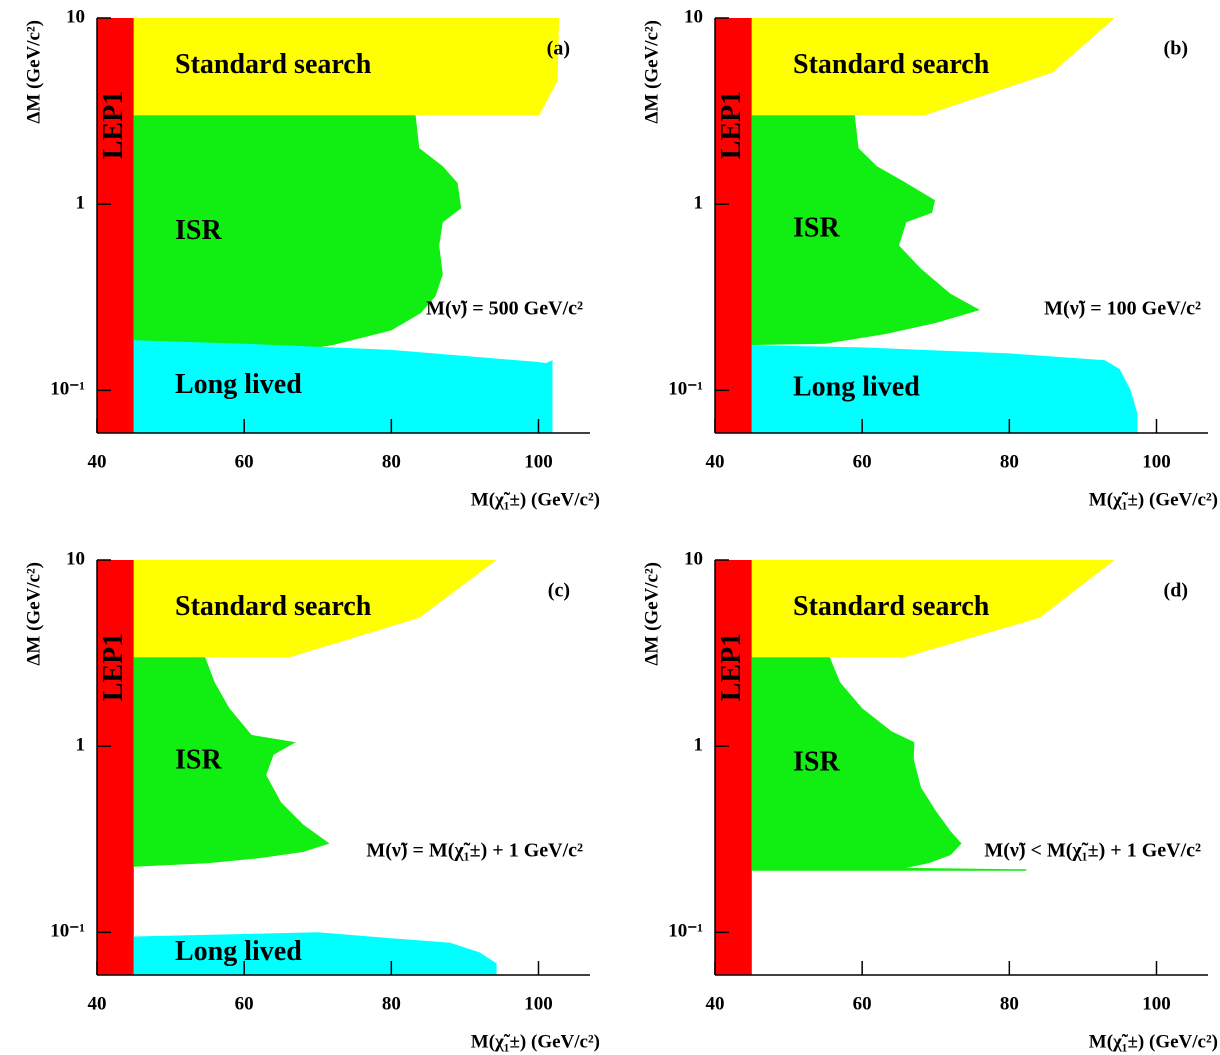 This screenshot has width=1220, height=1055. I want to click on annotation: M(ν̃) = M(χ̃₁±) + 1 GeV/c², so click(474, 851).